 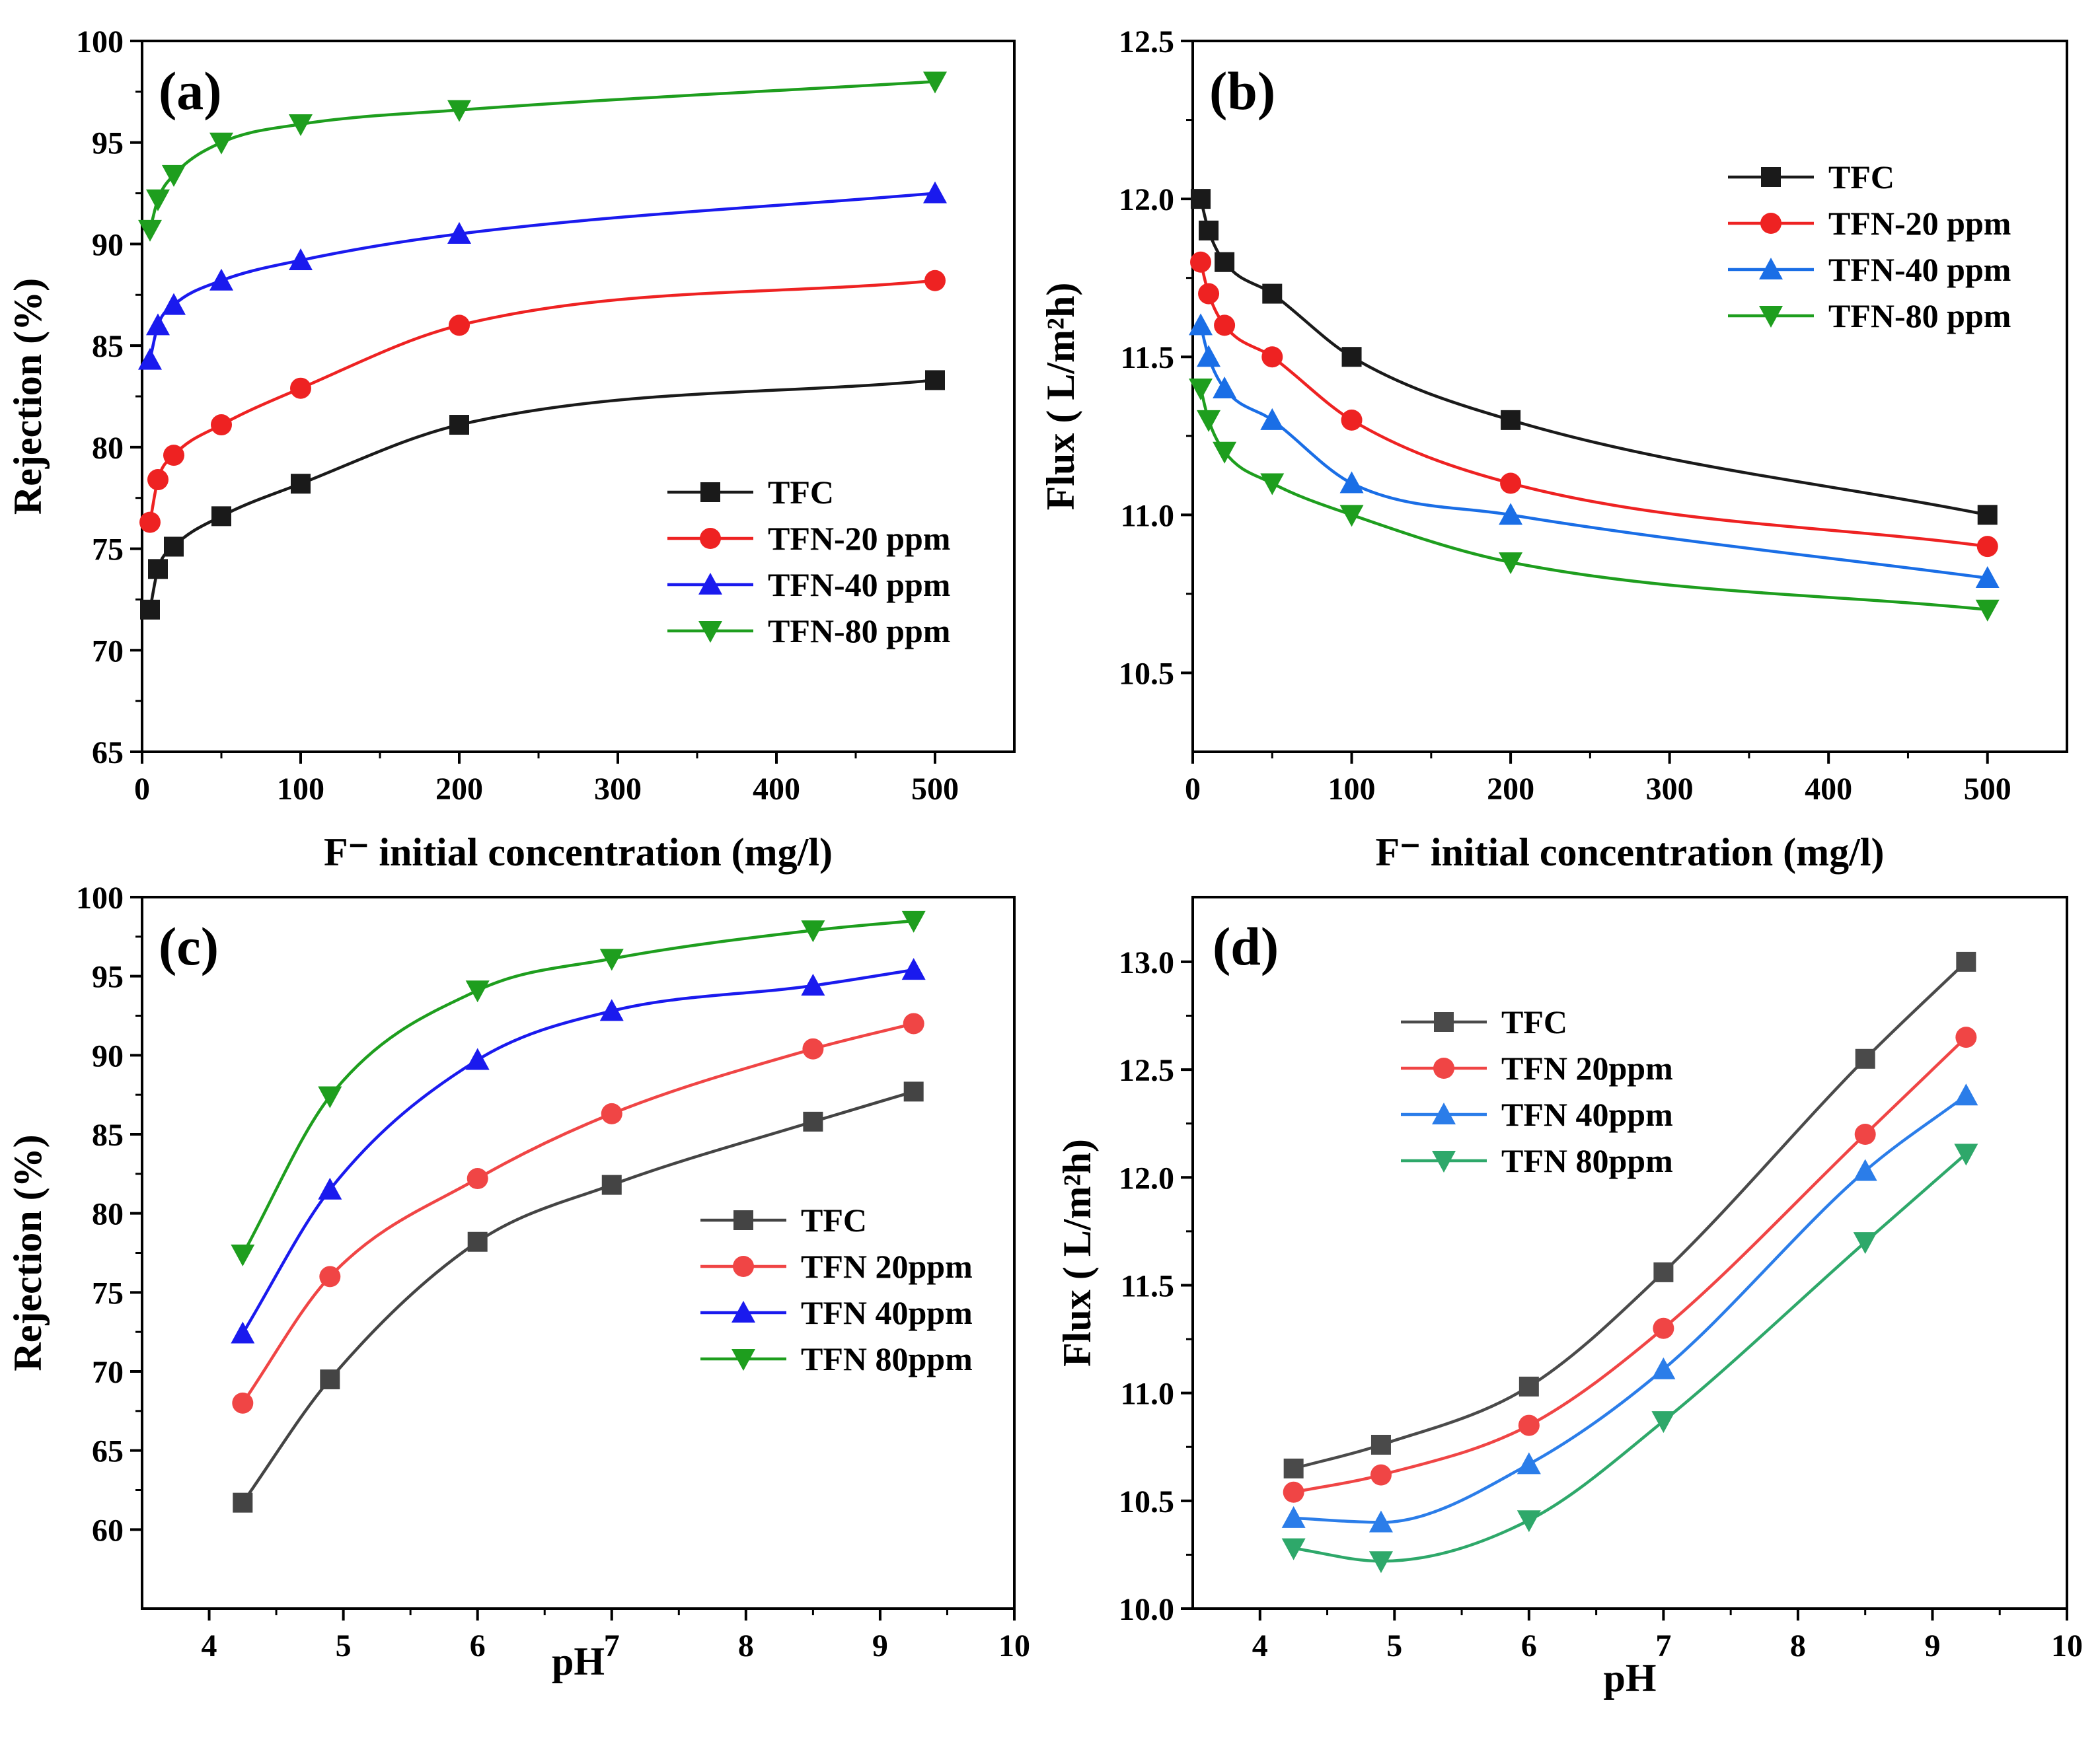 What do you see at coordinates (1511, 789) in the screenshot?
I see `chart-b-x-tick-label: 200` at bounding box center [1511, 789].